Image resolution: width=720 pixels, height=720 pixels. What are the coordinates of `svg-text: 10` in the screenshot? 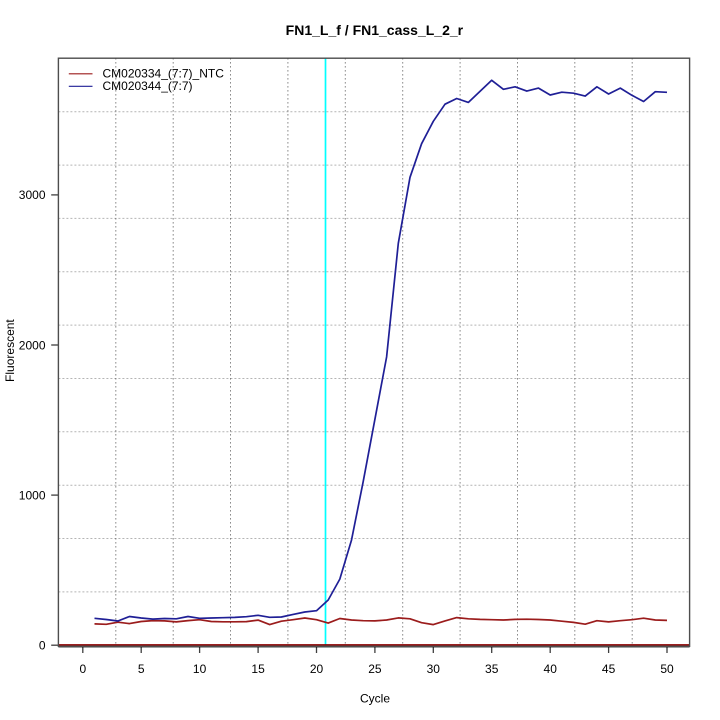 It's located at (200, 669).